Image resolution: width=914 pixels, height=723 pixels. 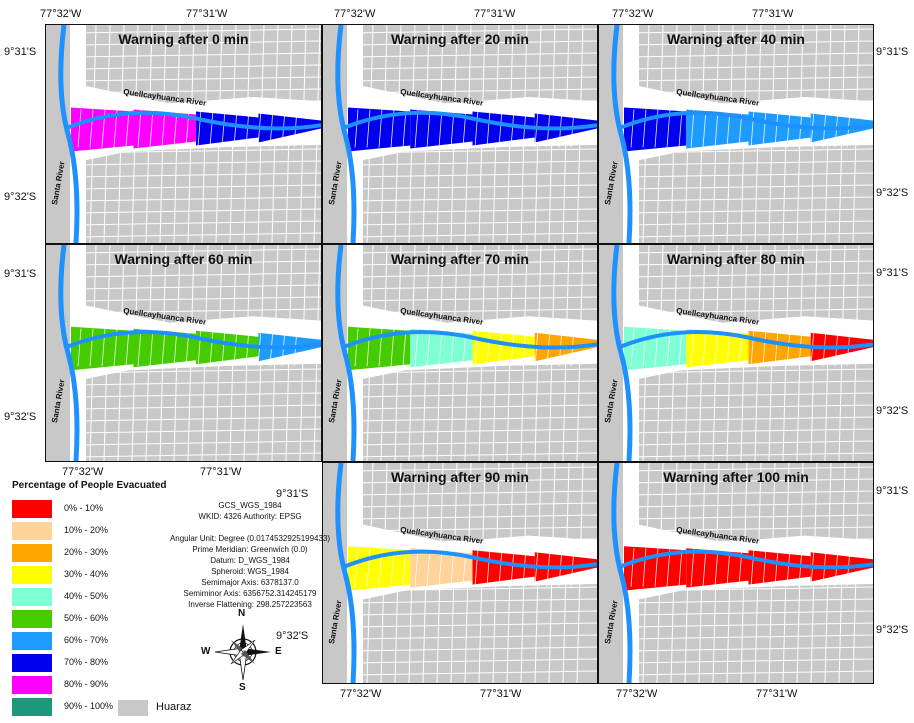 I want to click on lon-label-top-6: 77°31'W, so click(x=773, y=14).